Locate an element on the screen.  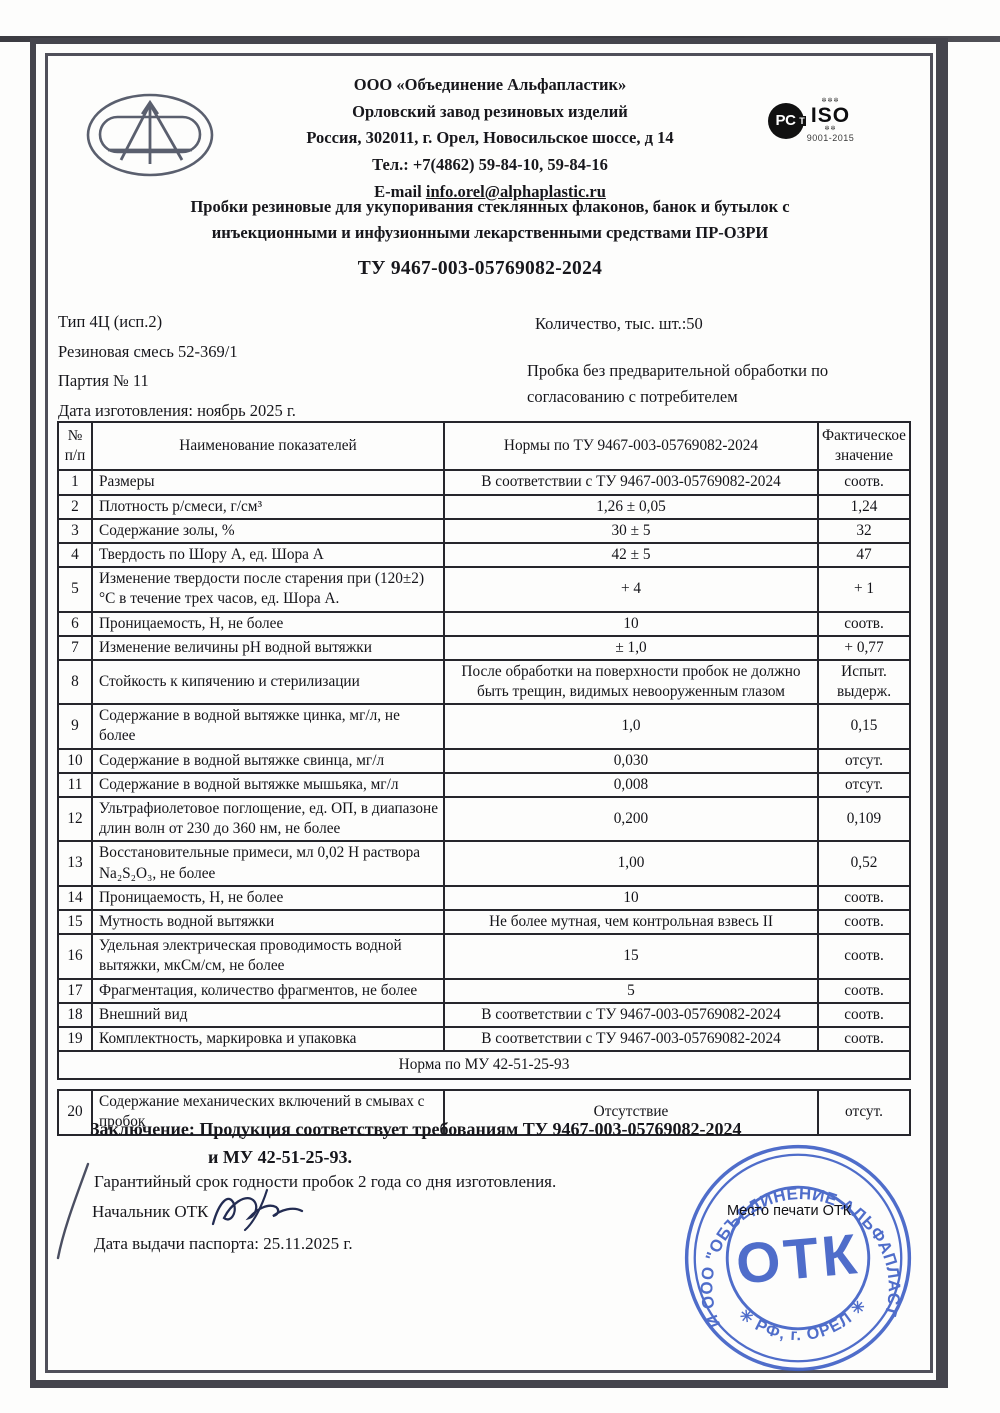
cell-num: 14 is located at coordinates (75, 897).